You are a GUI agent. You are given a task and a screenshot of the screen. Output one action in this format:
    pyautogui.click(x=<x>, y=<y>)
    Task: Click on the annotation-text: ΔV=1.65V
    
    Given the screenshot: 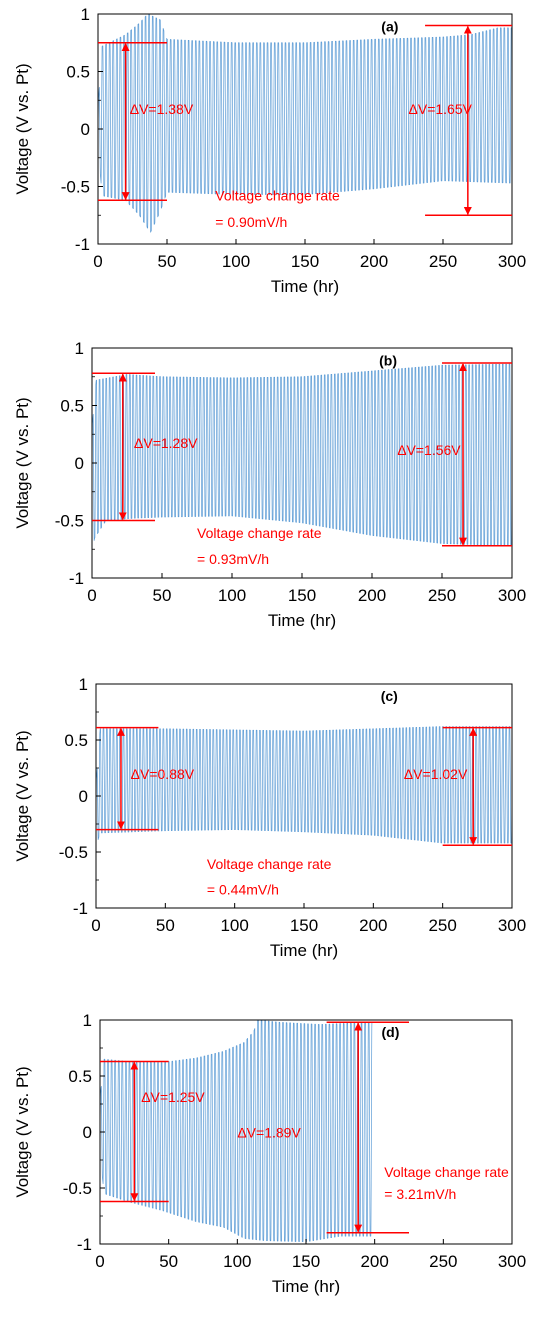 What is the action you would take?
    pyautogui.click(x=441, y=109)
    